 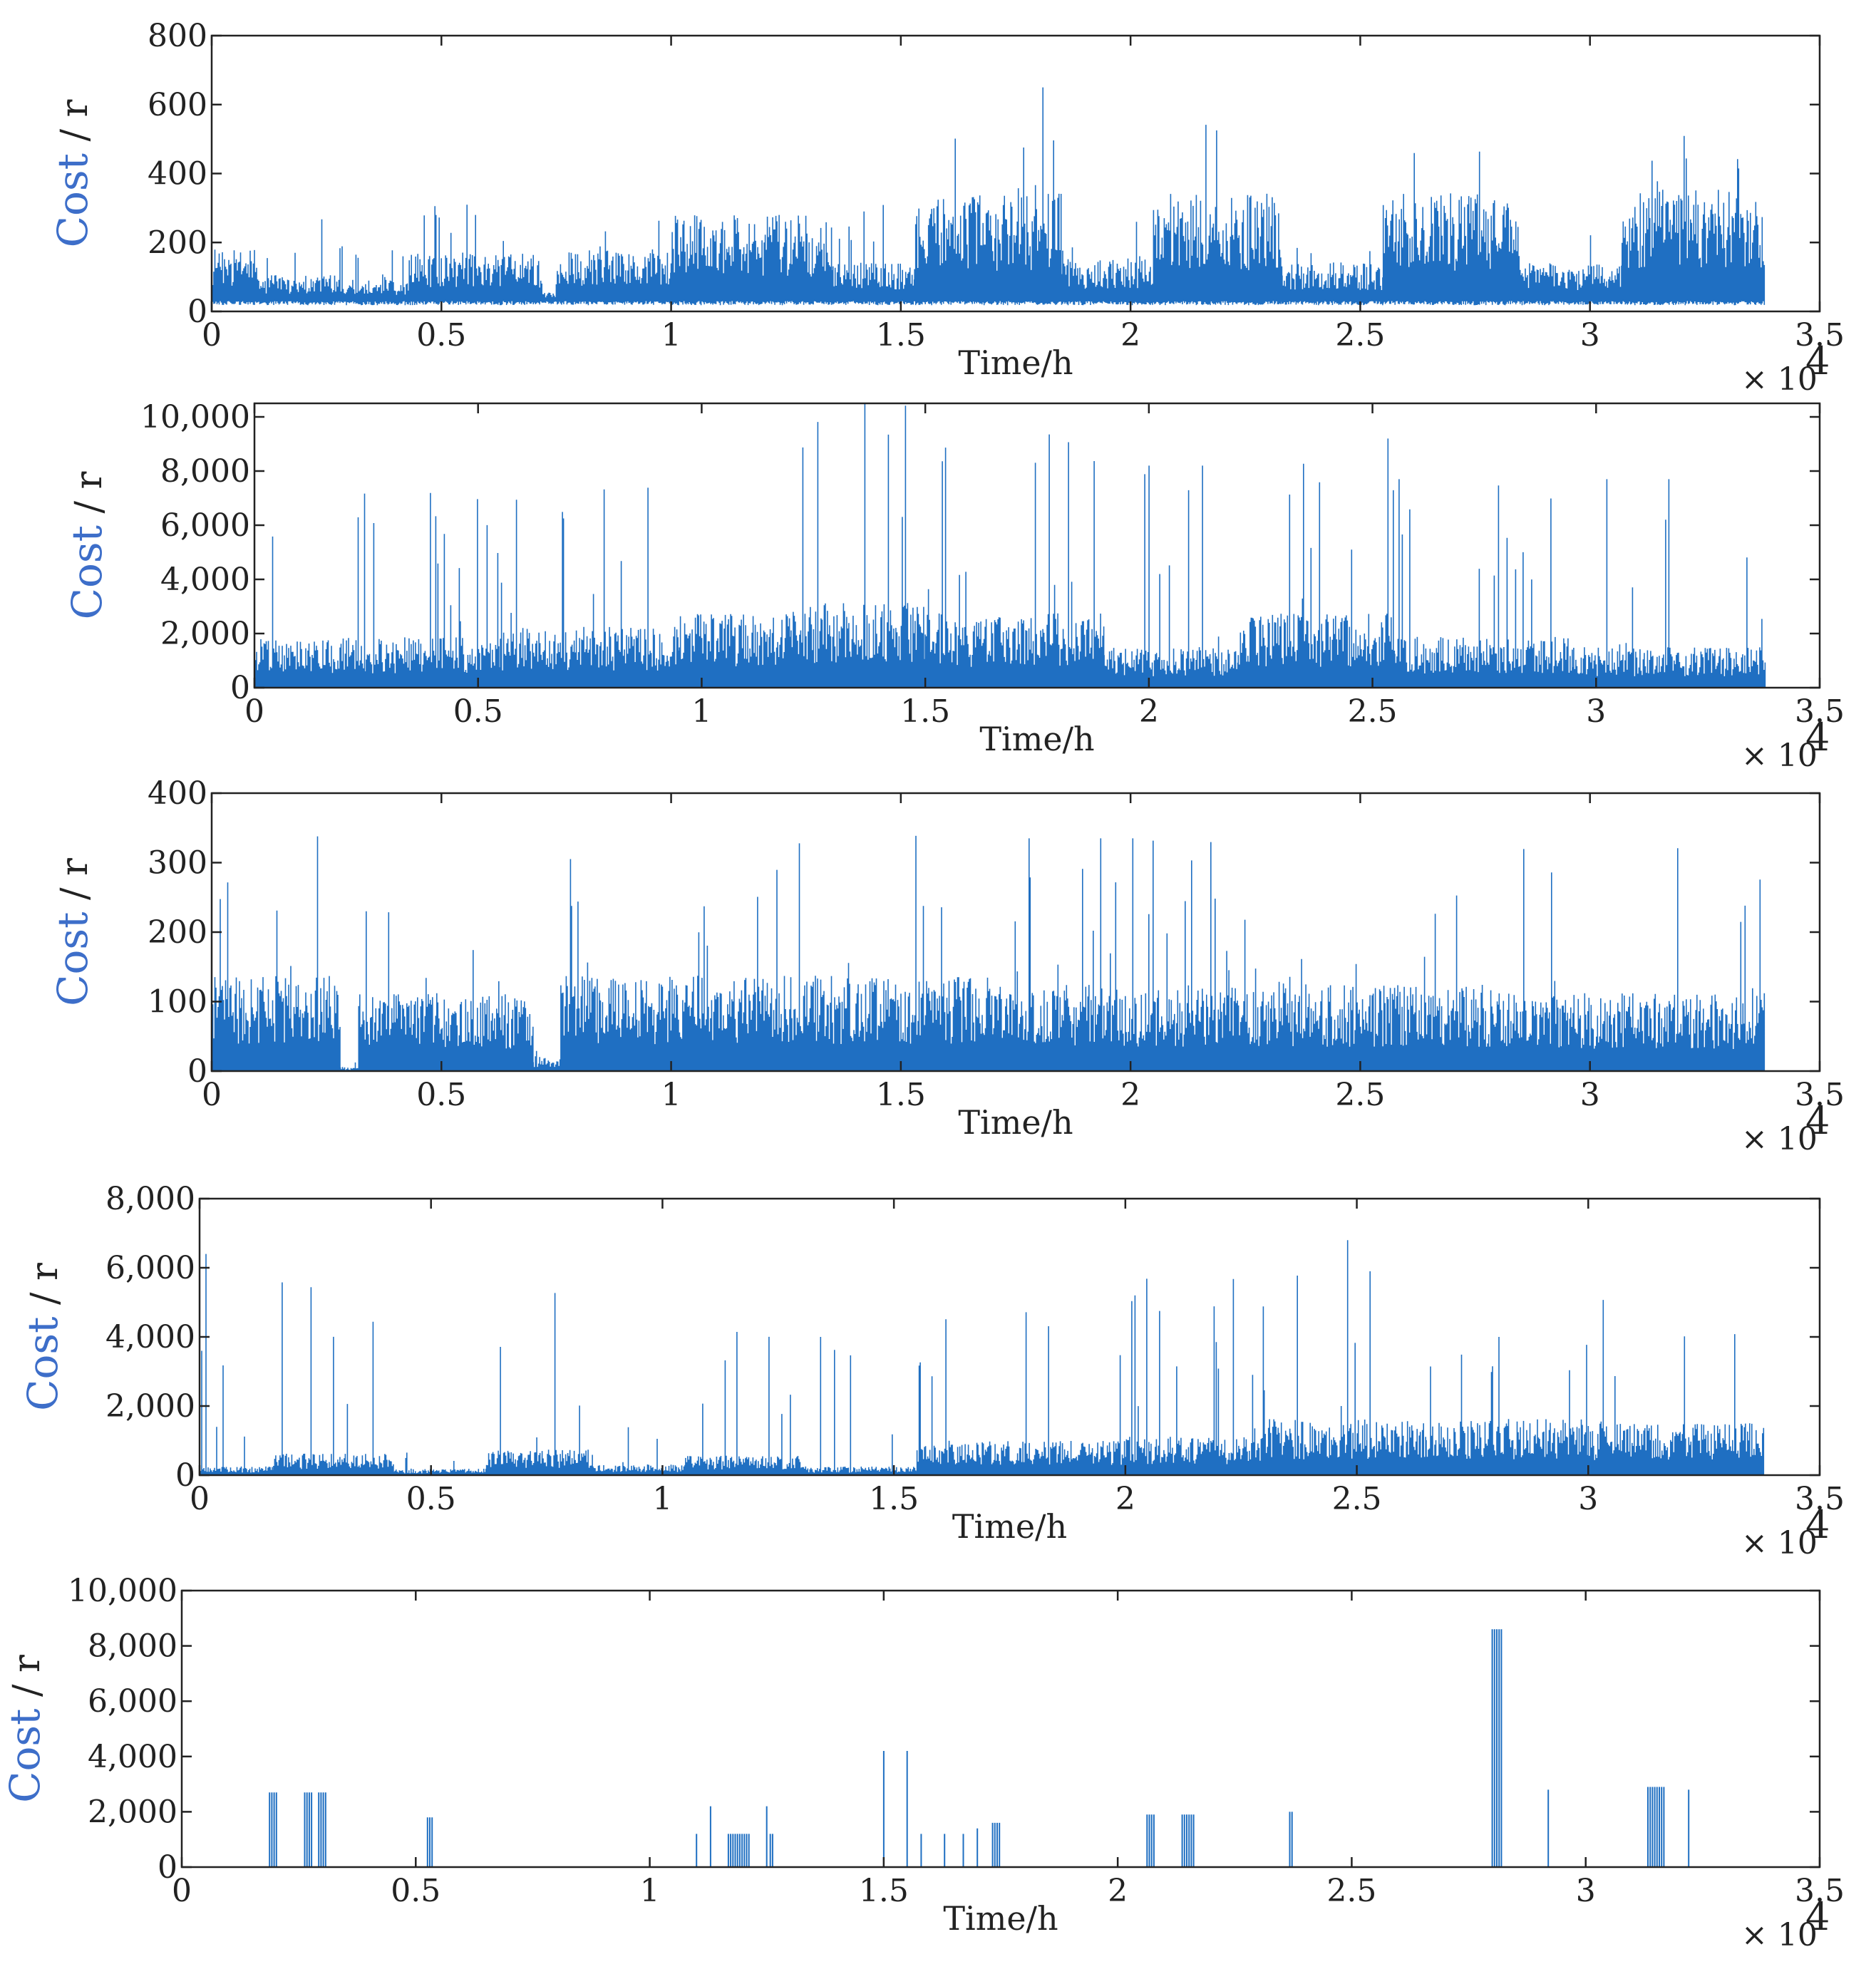 I want to click on y-tick-label: 800, so click(x=177, y=36).